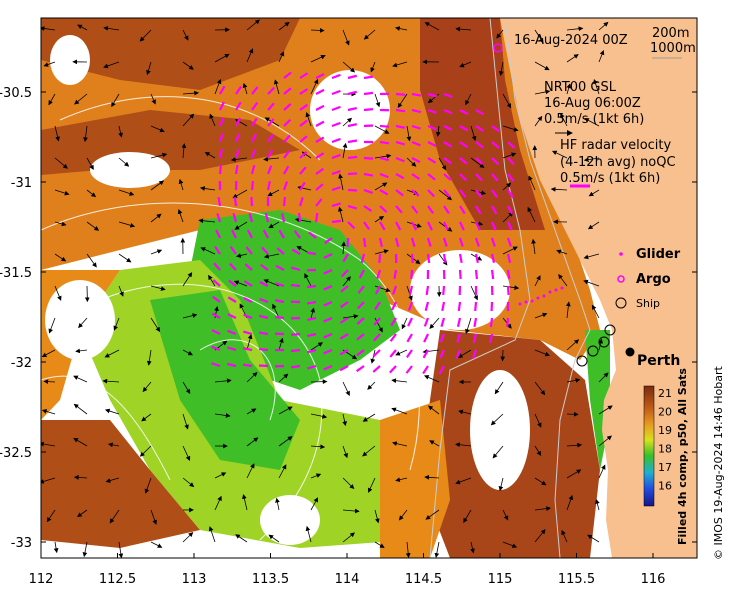 Image resolution: width=740 pixels, height=592 pixels. What do you see at coordinates (596, 345) in the screenshot?
I see `ship-markers` at bounding box center [596, 345].